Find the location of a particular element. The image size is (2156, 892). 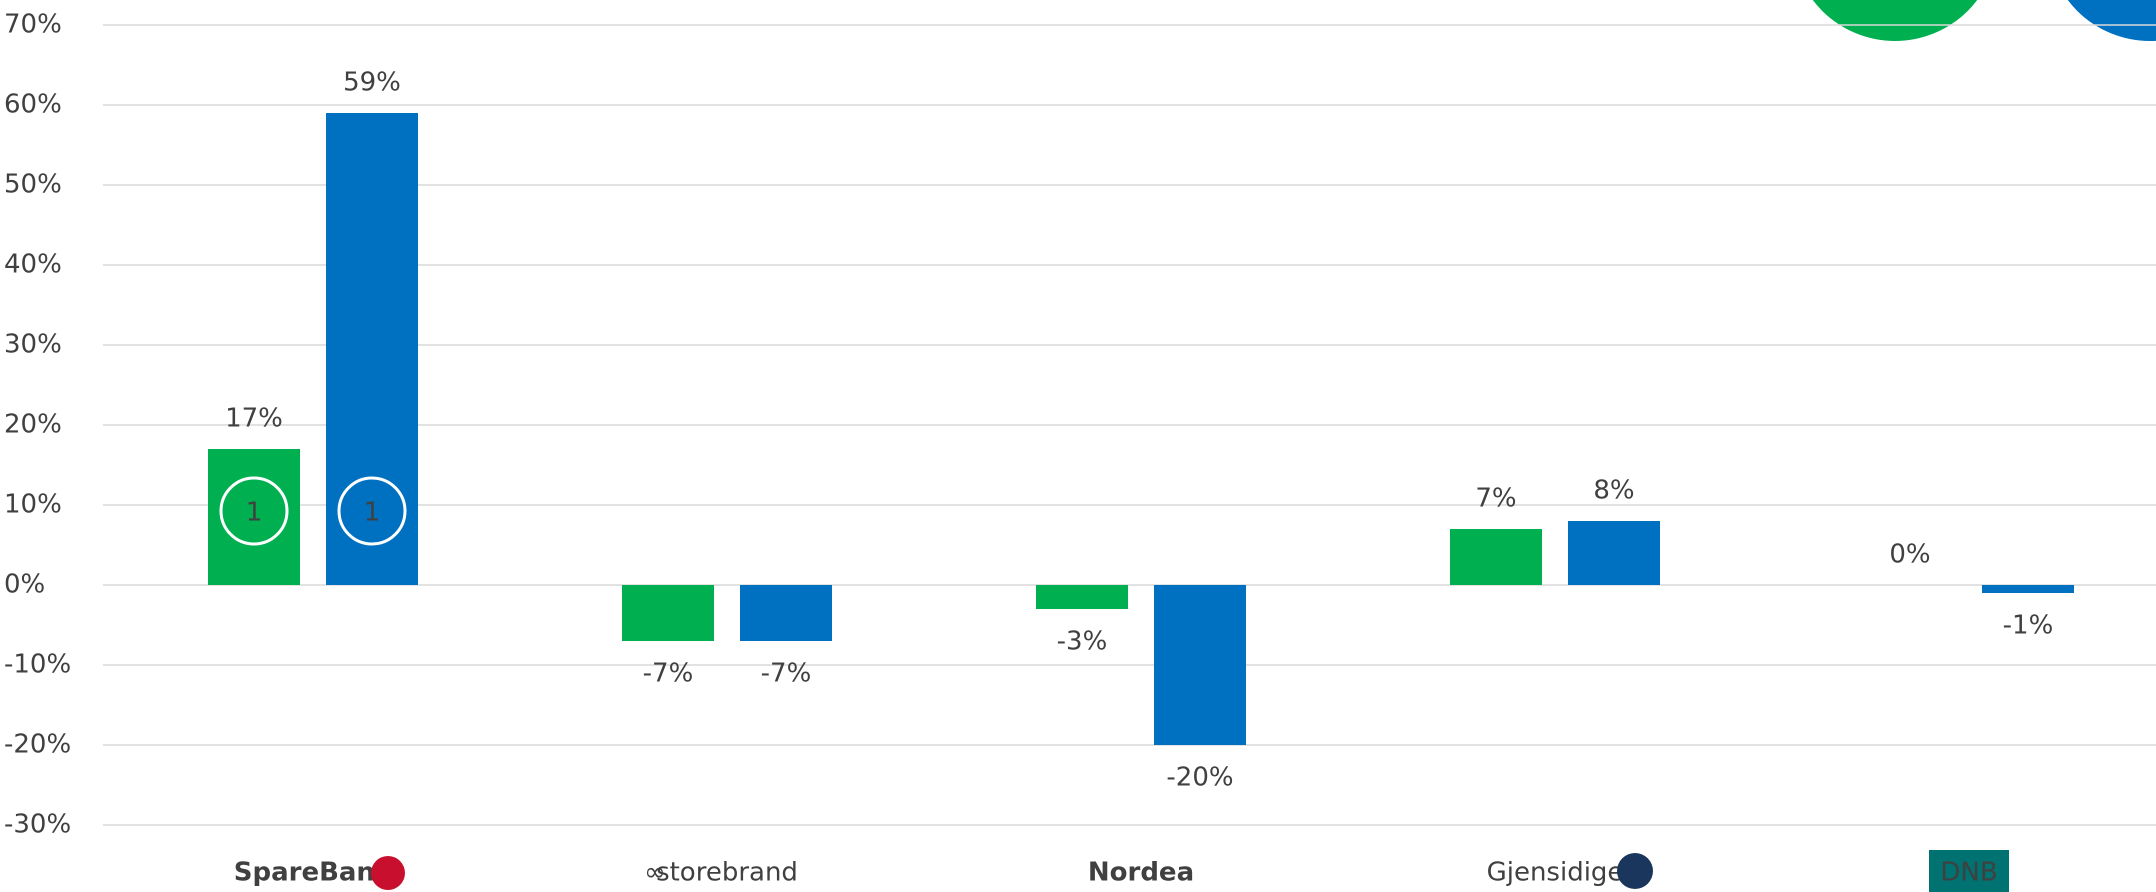

y-tick-label: 30% is located at coordinates (33, 345).